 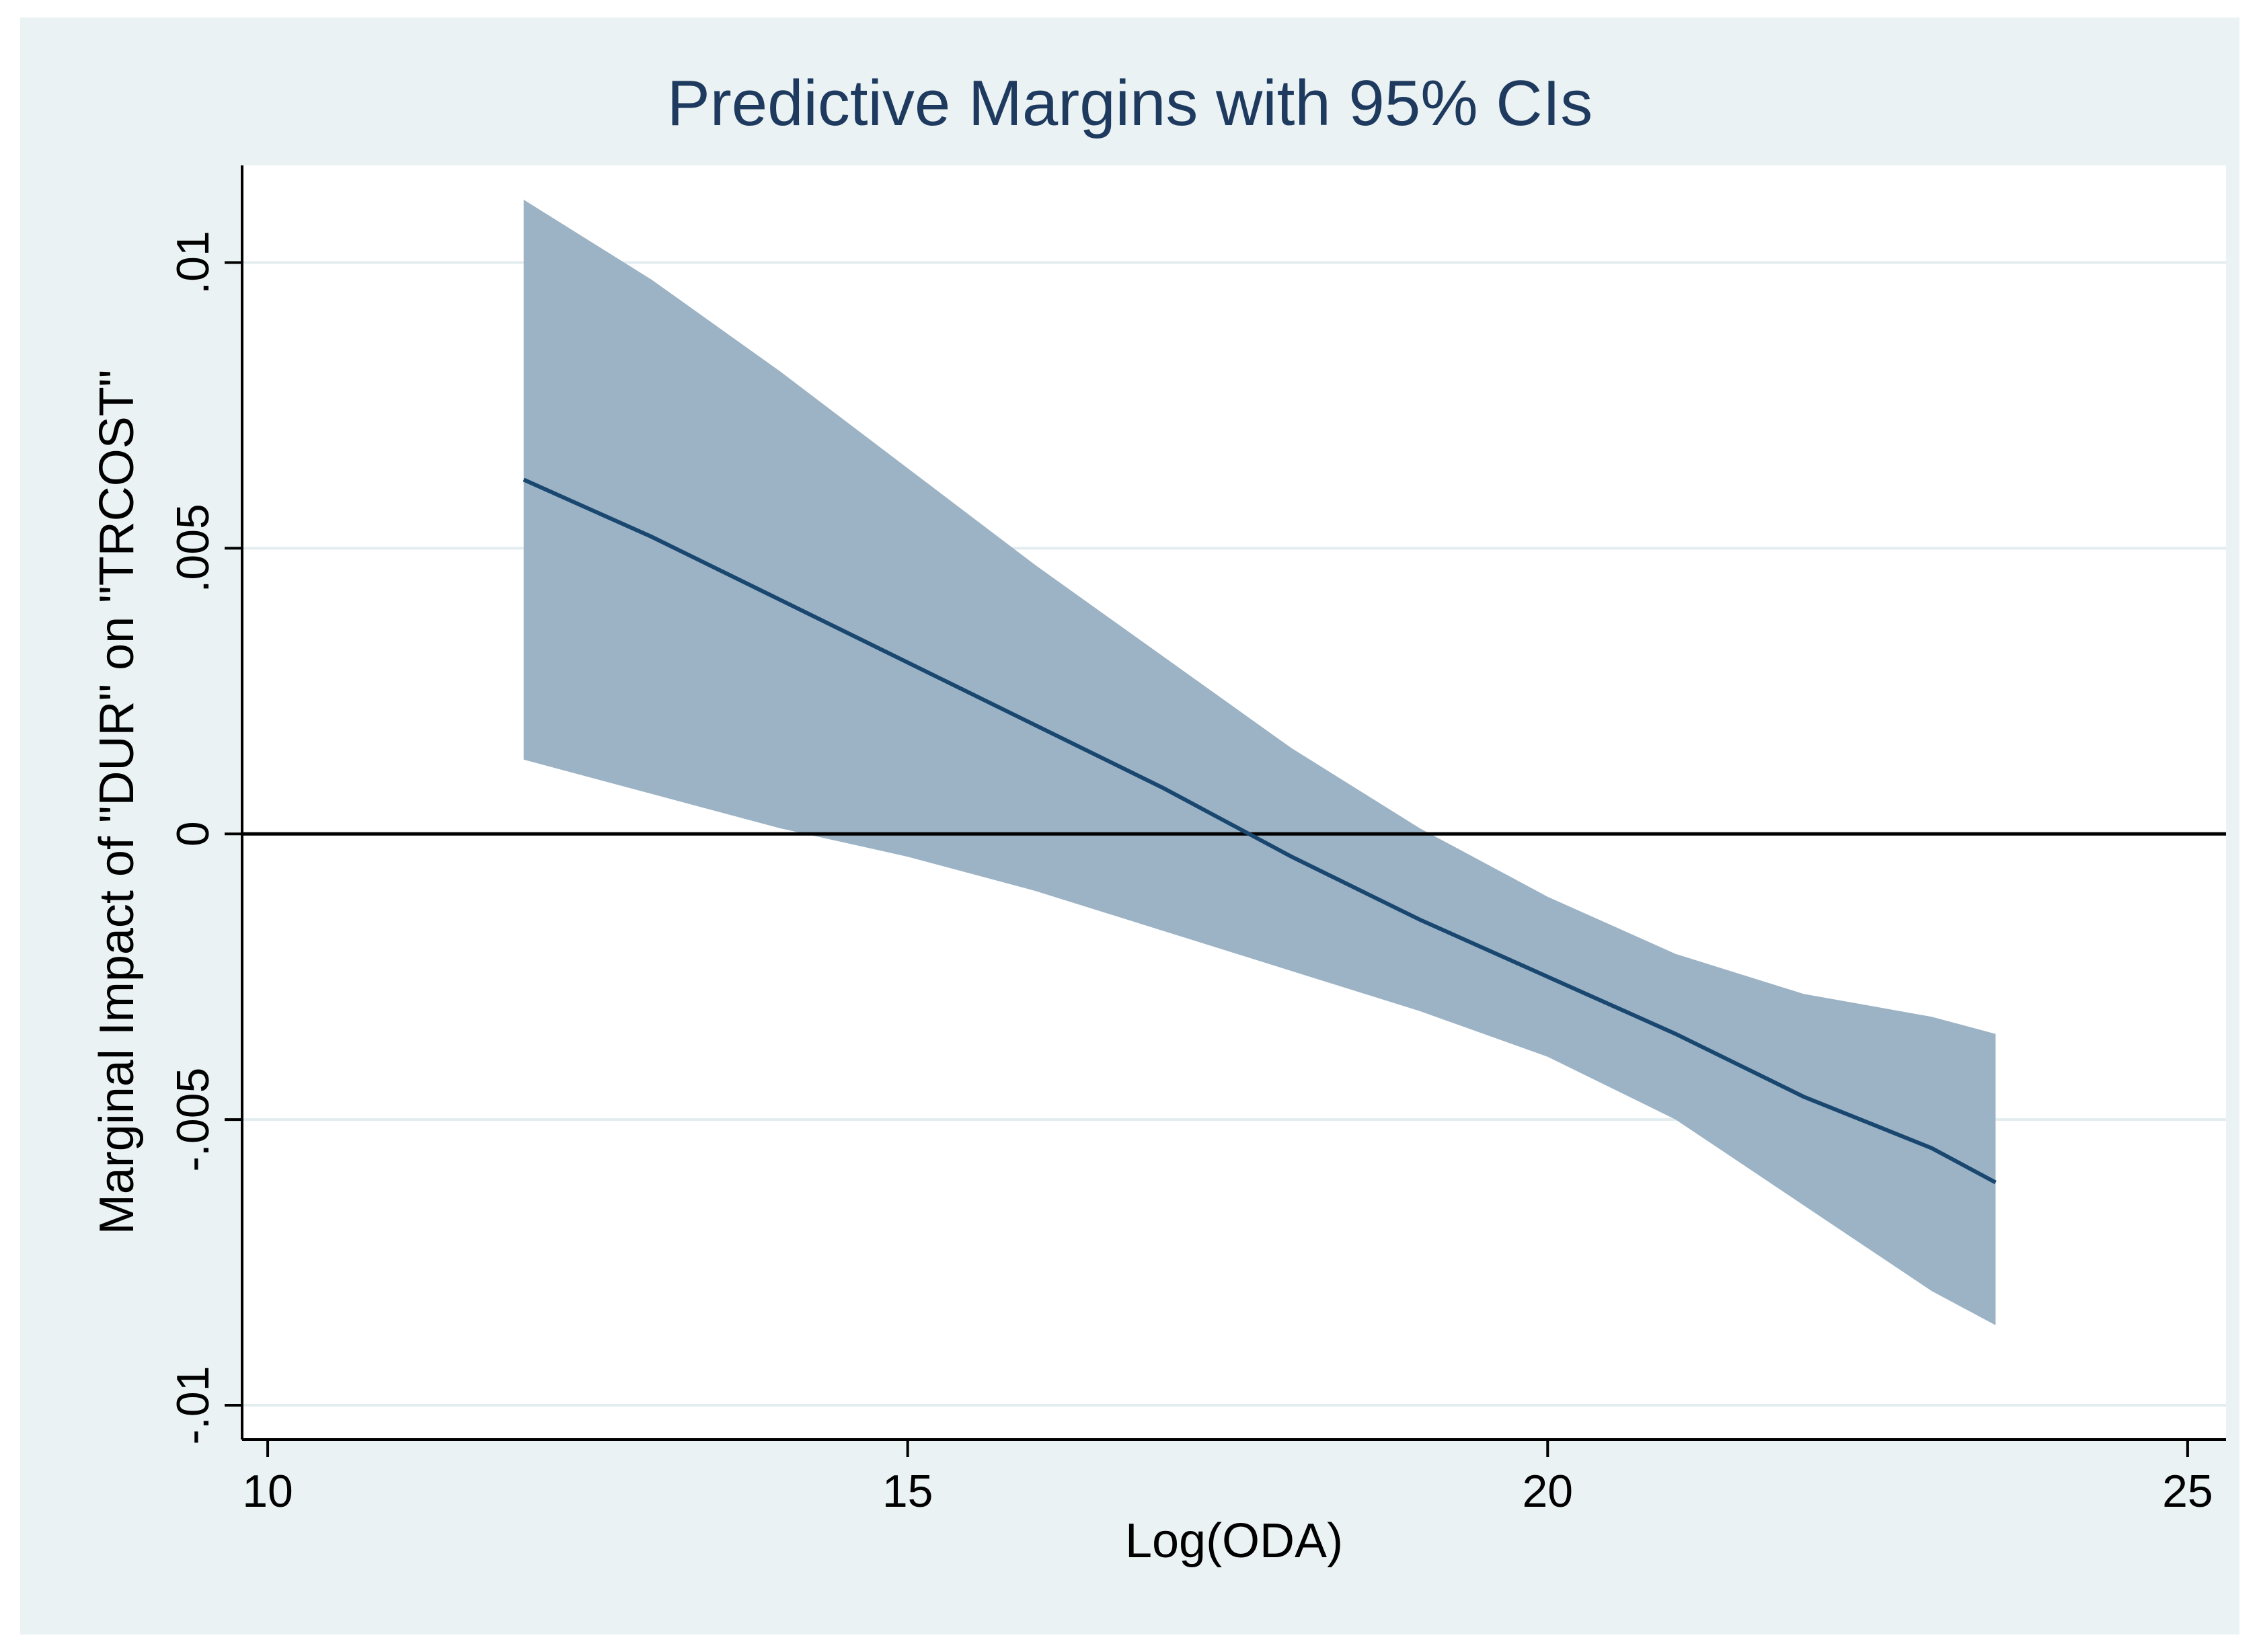 What do you see at coordinates (193, 548) in the screenshot?
I see `y-tick-label-3: .005` at bounding box center [193, 548].